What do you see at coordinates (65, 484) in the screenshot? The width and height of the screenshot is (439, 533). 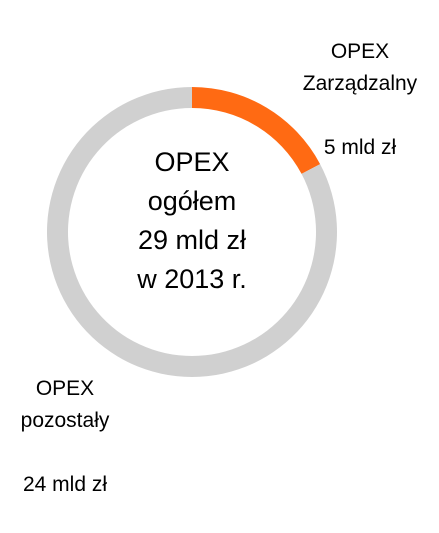 I see `value-label: 24 mld zł` at bounding box center [65, 484].